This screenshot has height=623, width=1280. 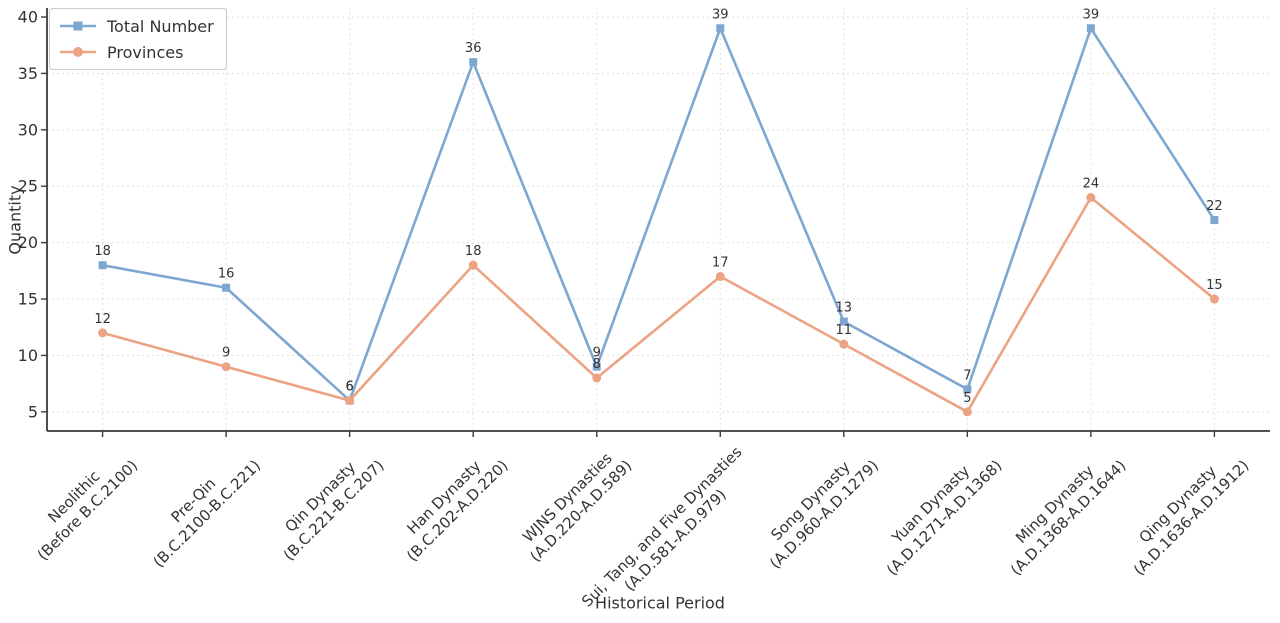 I want to click on data-point-label: 5, so click(x=967, y=398).